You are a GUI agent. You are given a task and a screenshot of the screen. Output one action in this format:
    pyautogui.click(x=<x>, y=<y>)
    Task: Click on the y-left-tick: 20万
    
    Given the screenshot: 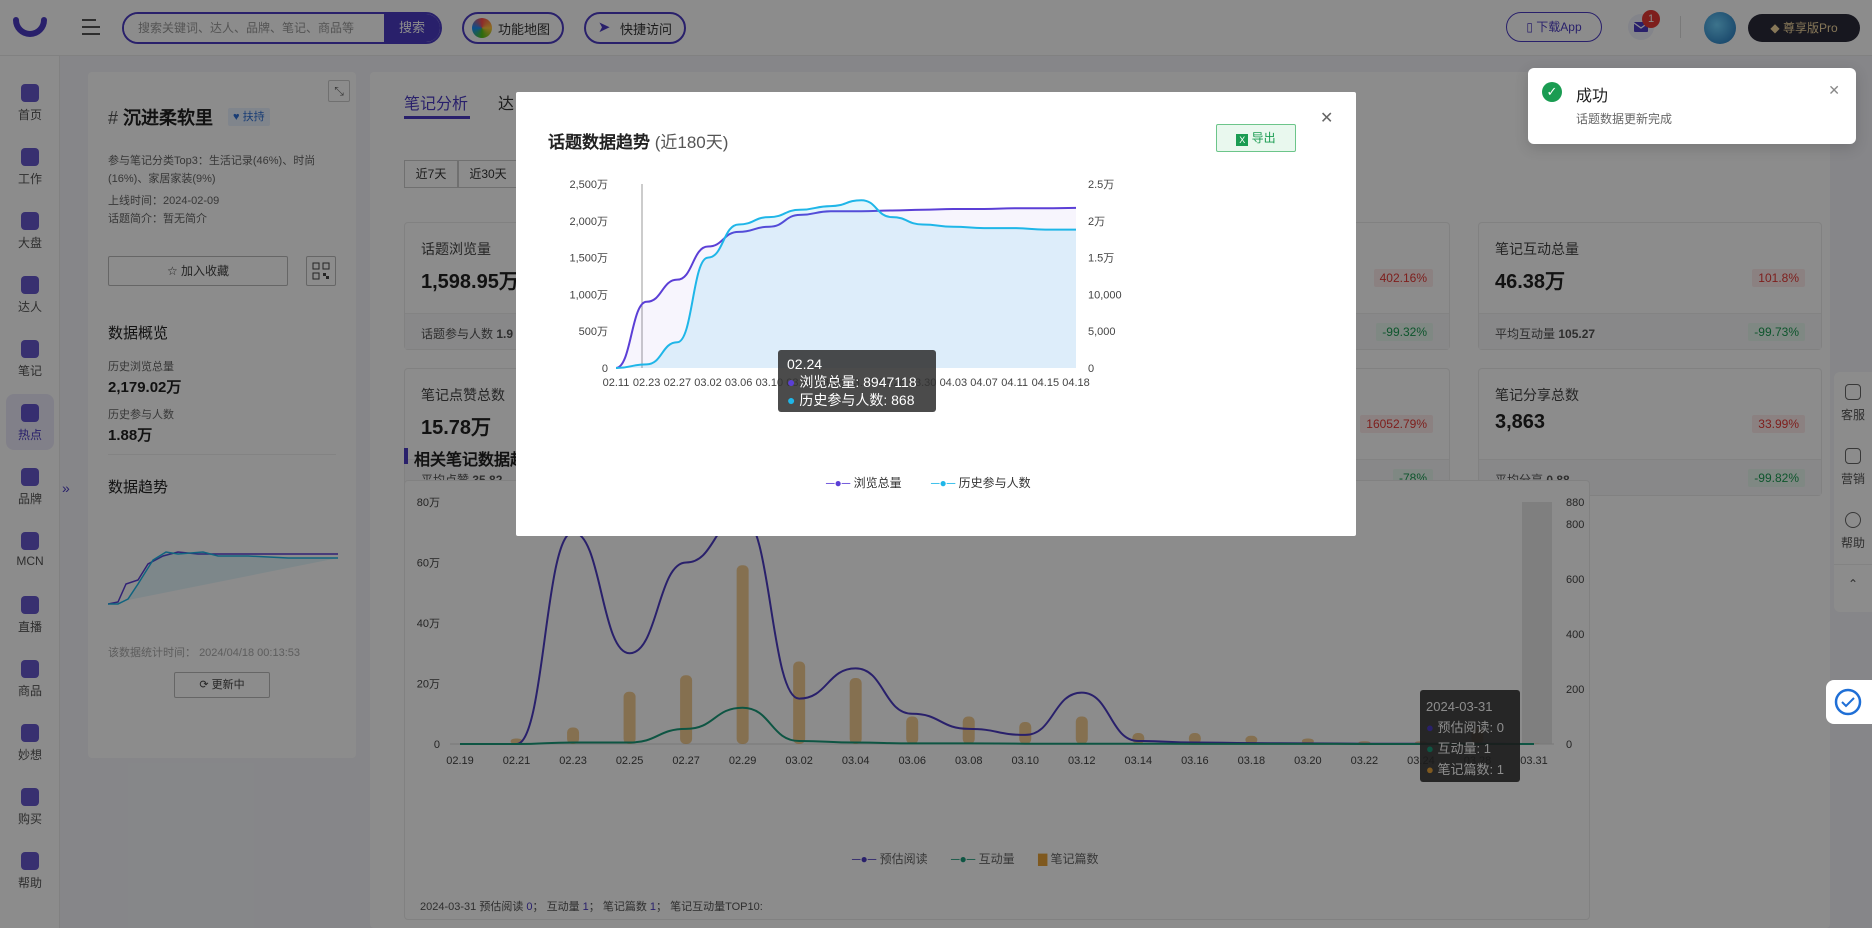 What is the action you would take?
    pyautogui.click(x=428, y=685)
    